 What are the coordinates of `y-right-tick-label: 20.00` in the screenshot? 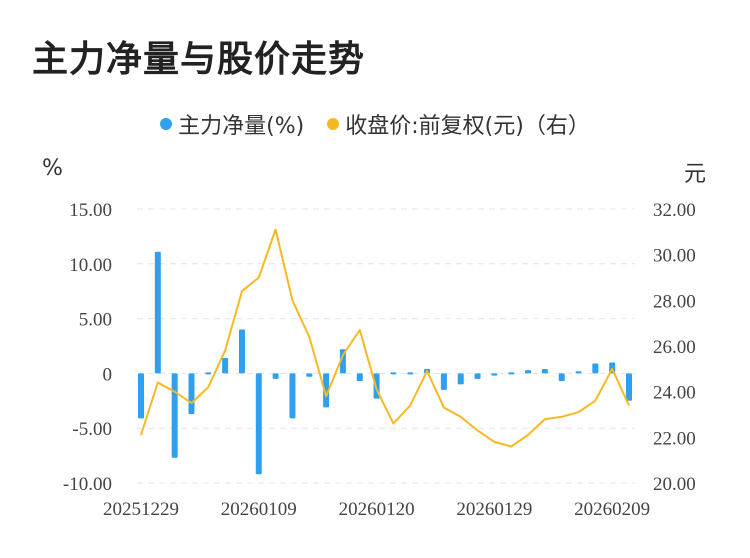 It's located at (674, 484).